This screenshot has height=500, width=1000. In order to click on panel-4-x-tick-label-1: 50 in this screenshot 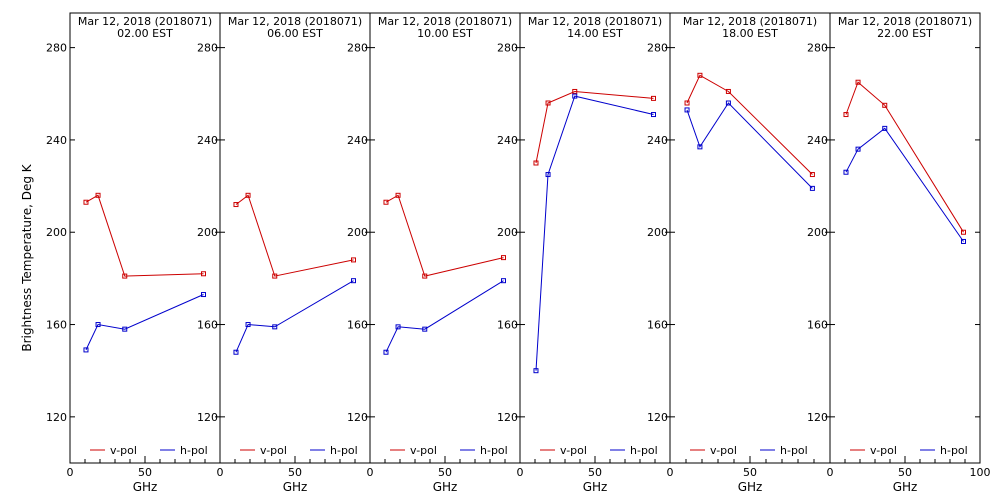, I will do `click(595, 472)`.